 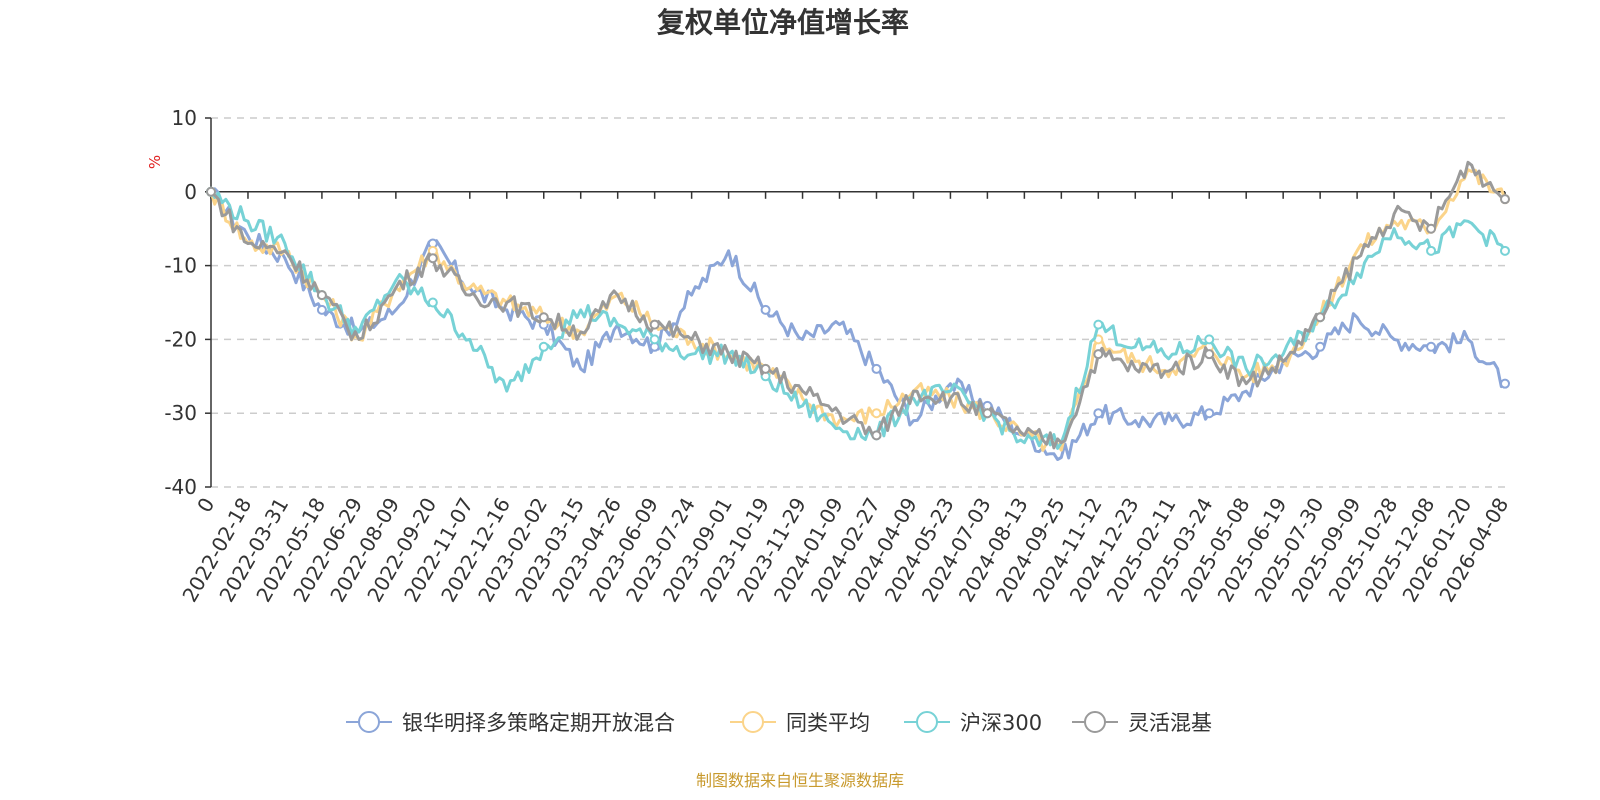 I want to click on y-tick-label: 0, so click(x=190, y=192).